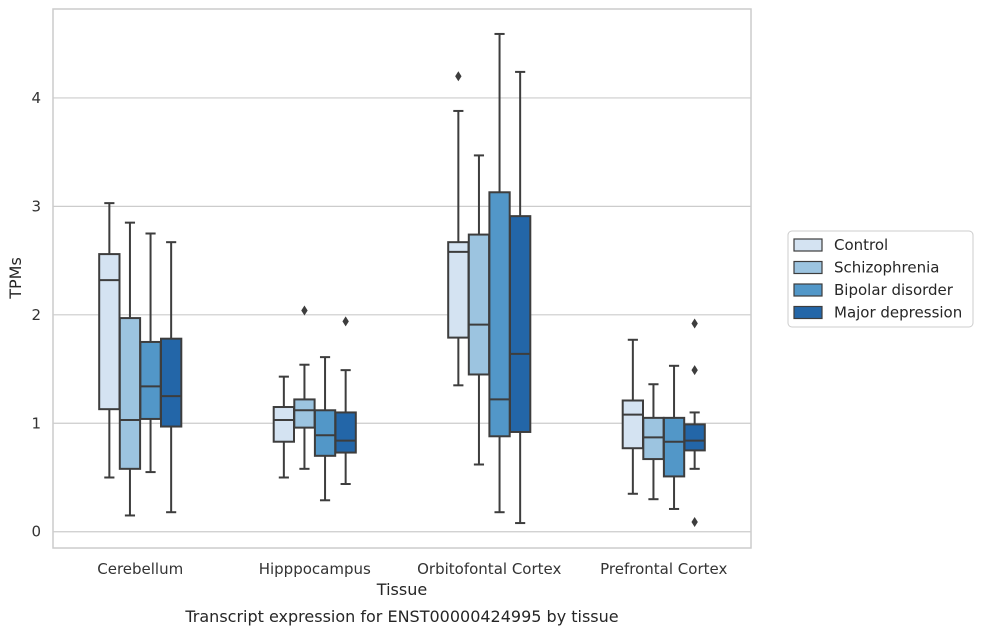  What do you see at coordinates (886, 268) in the screenshot?
I see `legend-label: Schizophrenia` at bounding box center [886, 268].